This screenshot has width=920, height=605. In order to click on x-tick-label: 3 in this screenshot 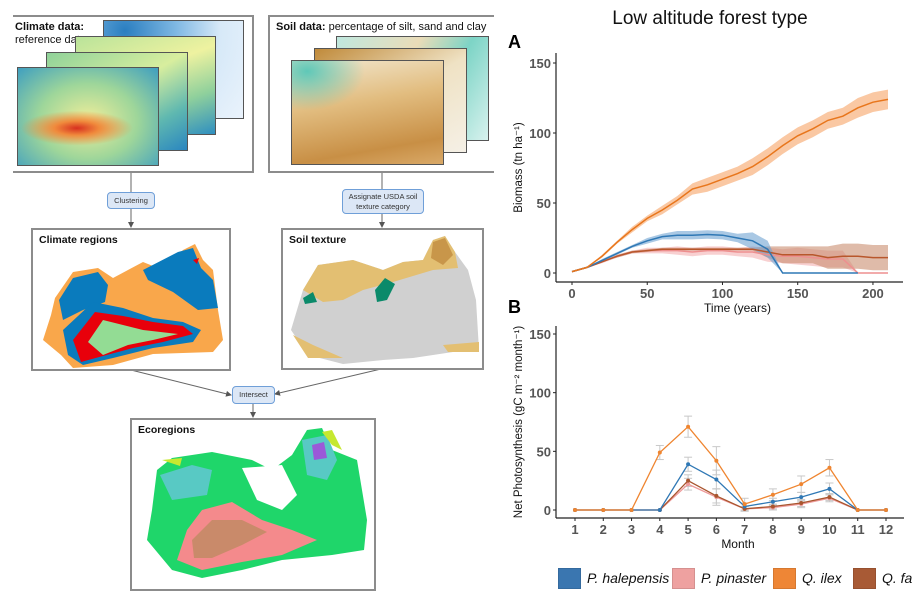, I will do `click(631, 529)`.